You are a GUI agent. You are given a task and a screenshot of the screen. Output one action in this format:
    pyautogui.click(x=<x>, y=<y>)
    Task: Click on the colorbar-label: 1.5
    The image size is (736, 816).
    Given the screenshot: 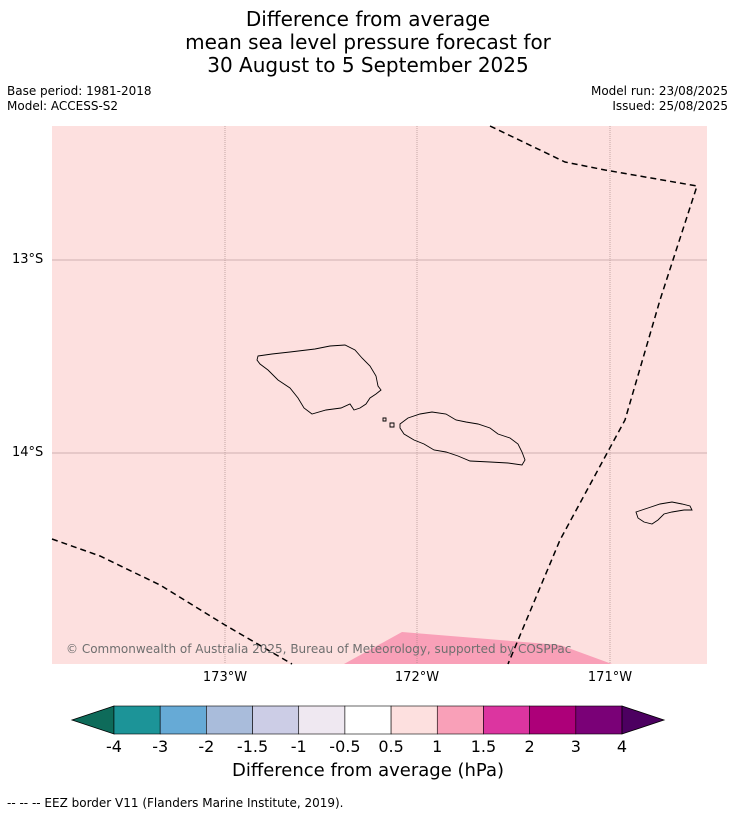 What is the action you would take?
    pyautogui.click(x=483, y=746)
    